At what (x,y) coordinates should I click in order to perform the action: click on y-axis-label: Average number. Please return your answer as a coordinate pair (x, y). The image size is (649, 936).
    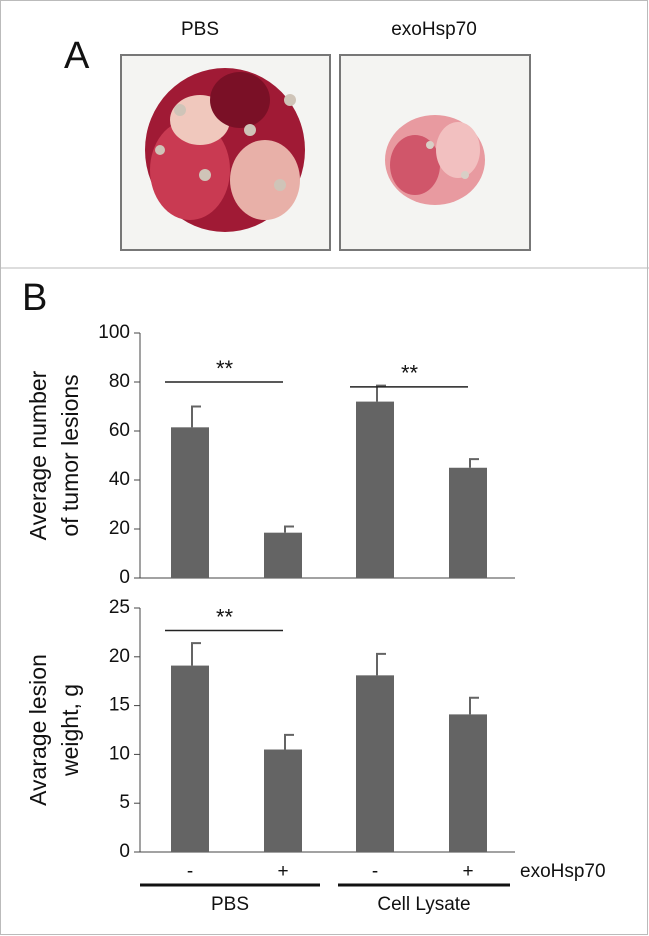
    Looking at the image, I should click on (38, 455).